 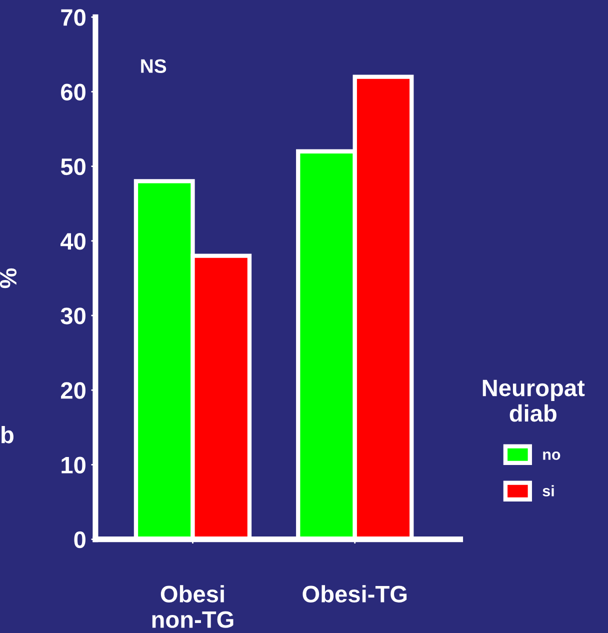 I want to click on y-tick-label: 50, so click(x=73, y=167).